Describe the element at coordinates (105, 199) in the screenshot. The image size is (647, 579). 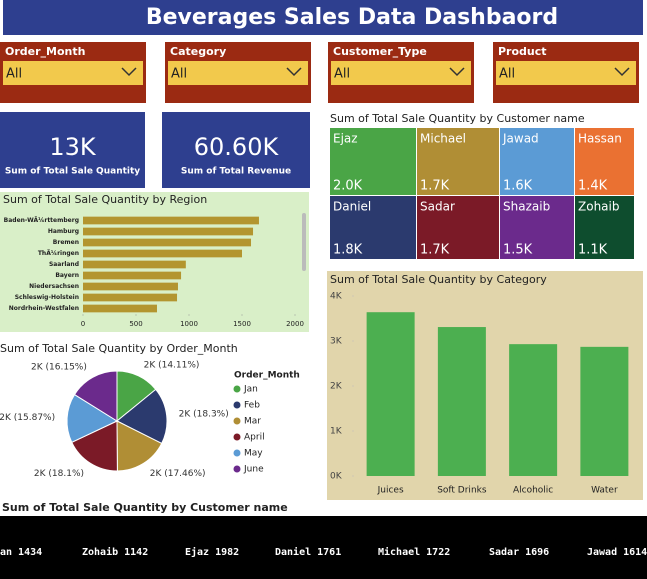
I see `chart-title: Sum of Total Sale Quantity by Region` at that location.